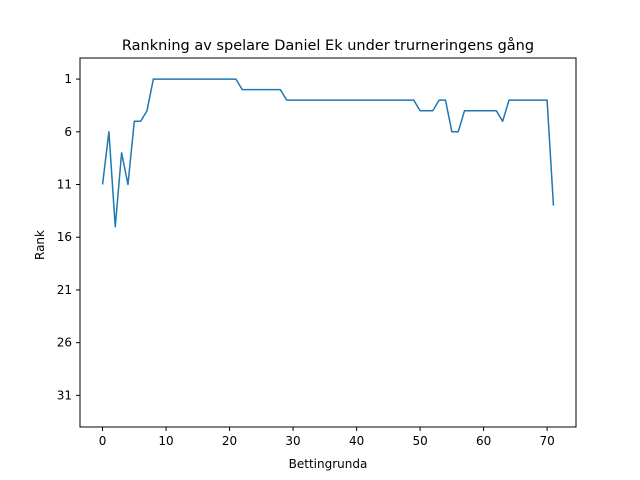 Image resolution: width=640 pixels, height=480 pixels. What do you see at coordinates (327, 437) in the screenshot?
I see `x-axis: 0 10 20 30 40 50 60 70` at bounding box center [327, 437].